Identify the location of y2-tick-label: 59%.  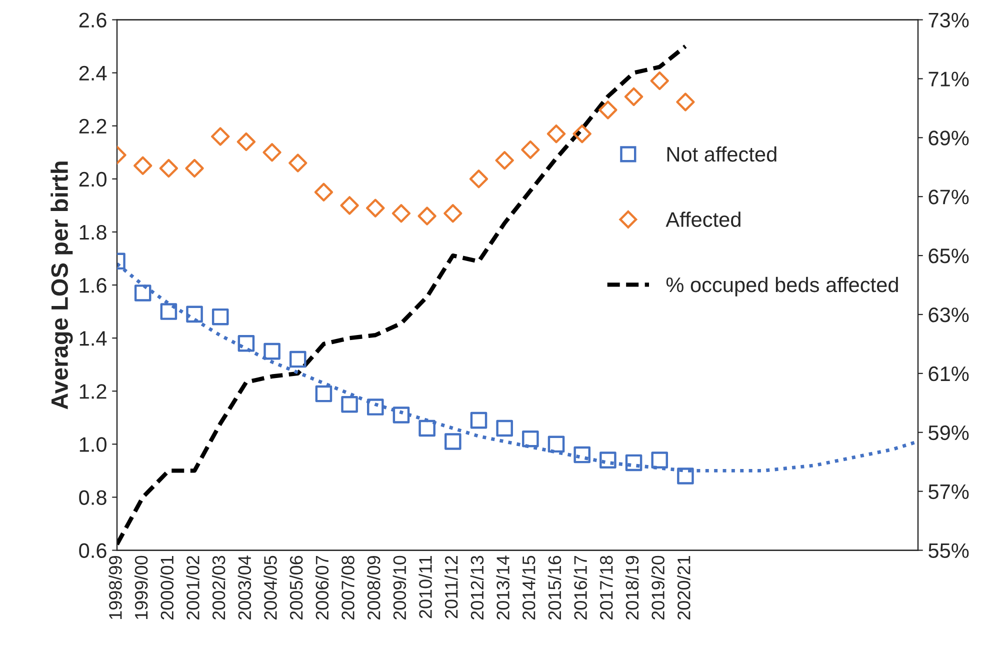
(948, 432).